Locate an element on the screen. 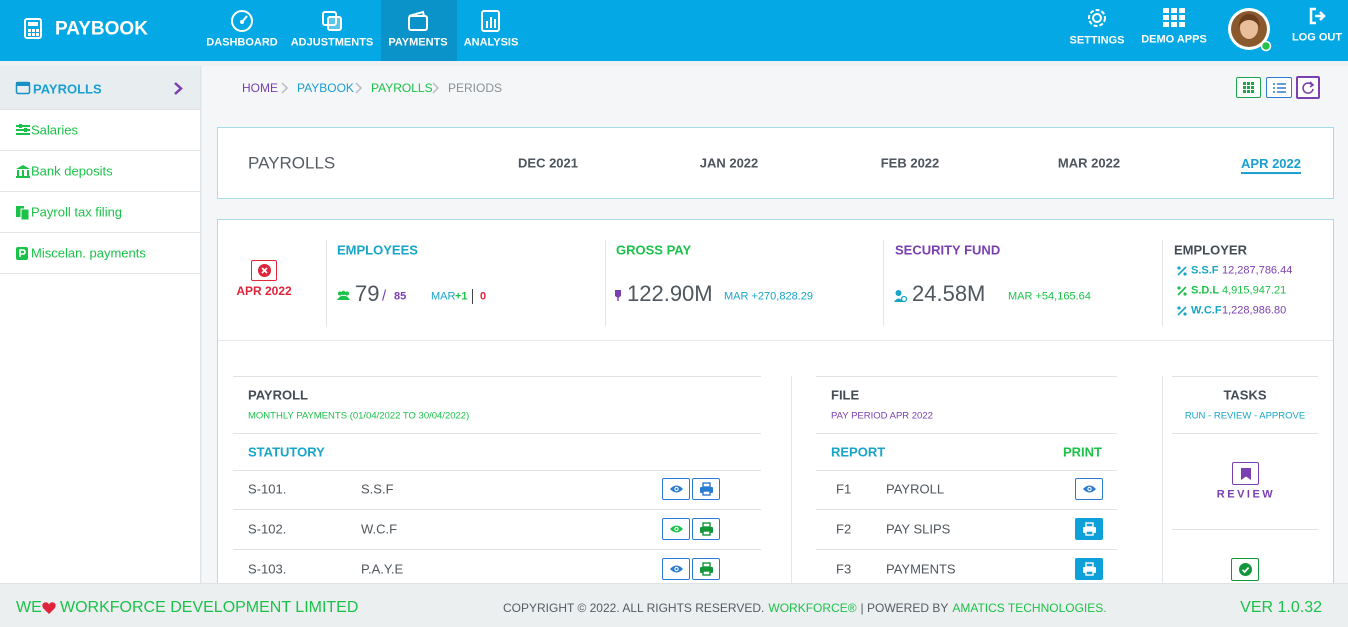 Image resolution: width=1348 pixels, height=627 pixels. employer-item-value: 4,915,947.21 is located at coordinates (1254, 290).